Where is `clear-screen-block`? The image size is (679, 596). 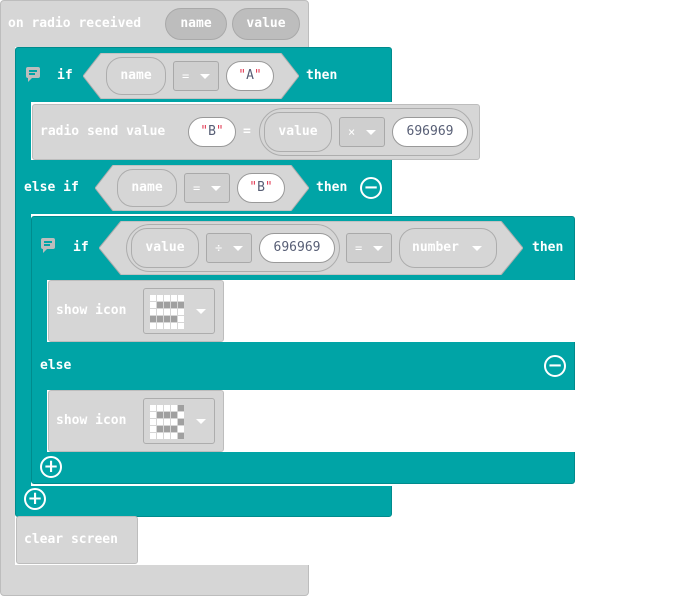
clear-screen-block is located at coordinates (77, 540).